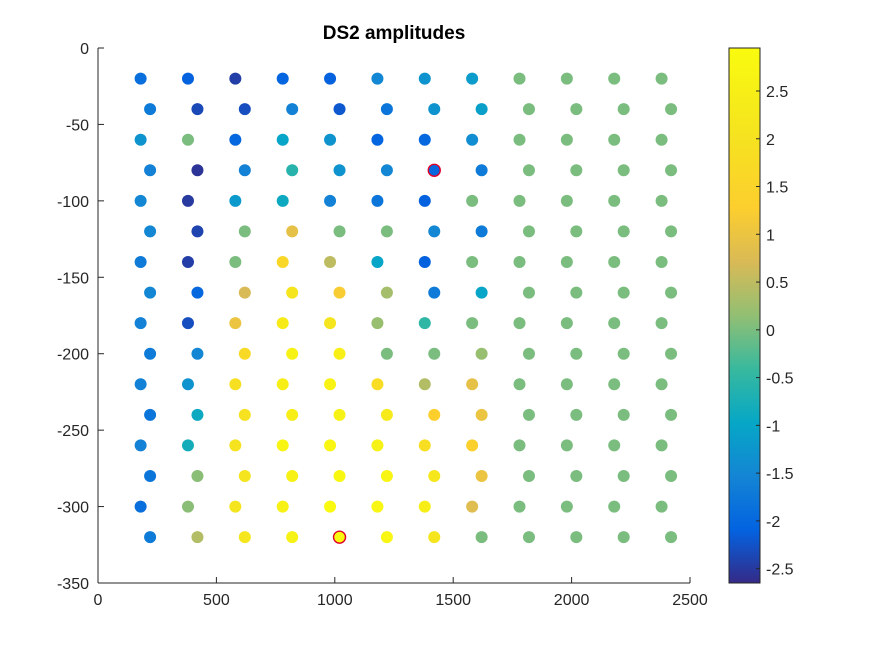 The image size is (875, 656). What do you see at coordinates (98, 600) in the screenshot?
I see `x-tick-label: 0` at bounding box center [98, 600].